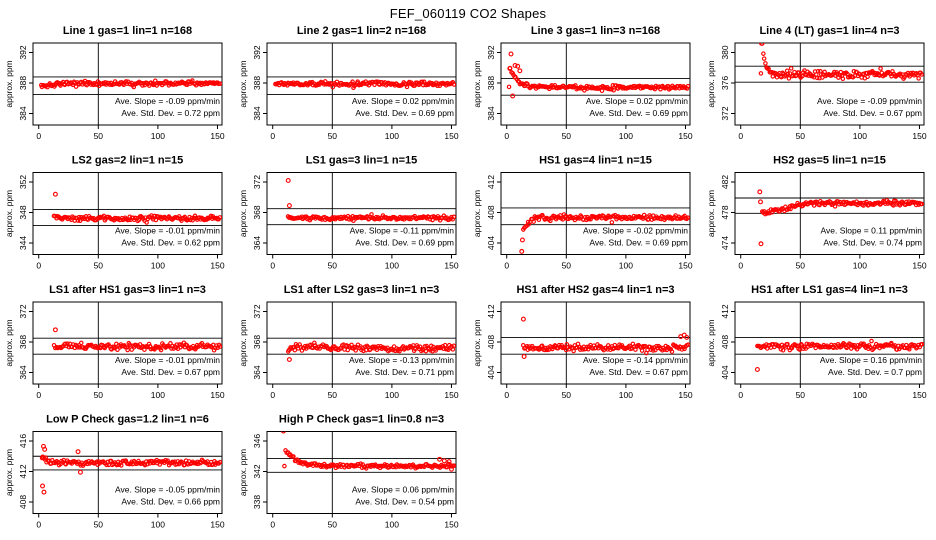 The width and height of the screenshot is (936, 540). Describe the element at coordinates (468, 13) in the screenshot. I see `figure-title: FEF_060119 CO2 Shapes` at that location.